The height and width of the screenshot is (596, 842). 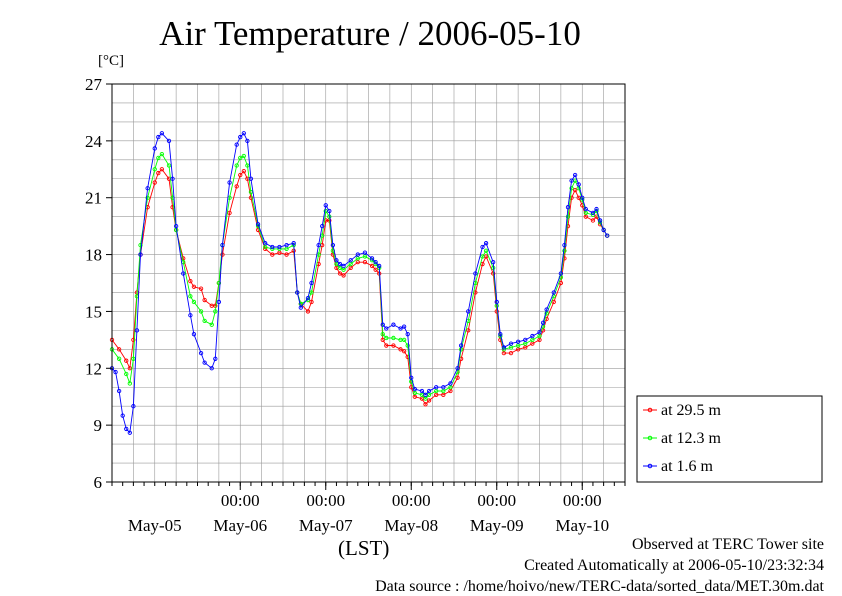 I want to click on x-axis-label: (LST), so click(x=364, y=548).